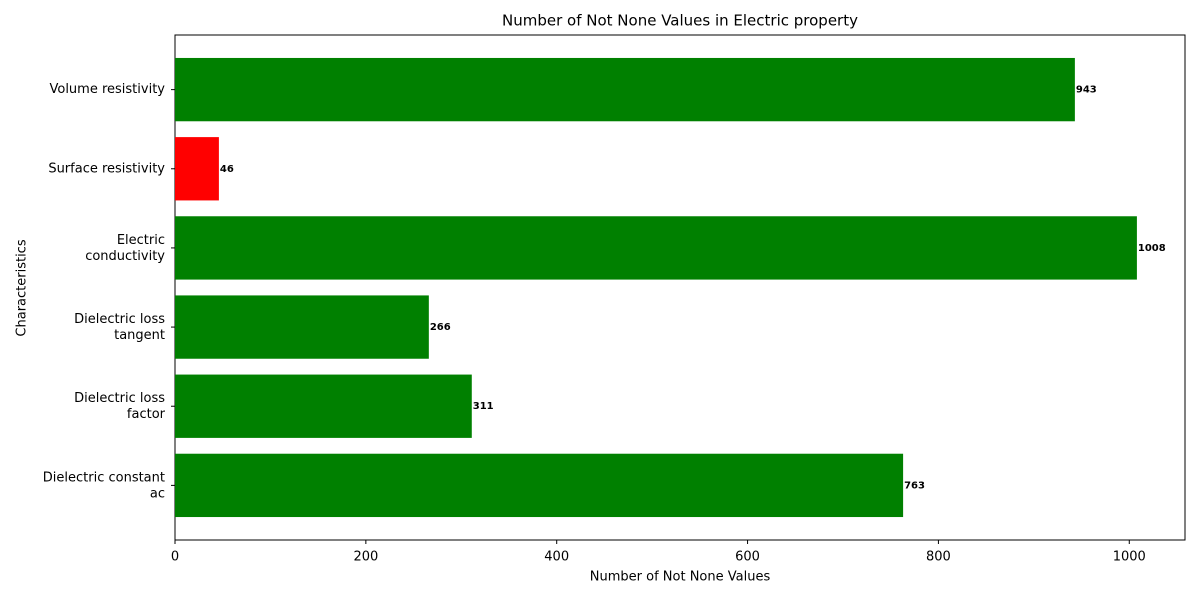  Describe the element at coordinates (938, 557) in the screenshot. I see `x-tick-label: 800` at that location.